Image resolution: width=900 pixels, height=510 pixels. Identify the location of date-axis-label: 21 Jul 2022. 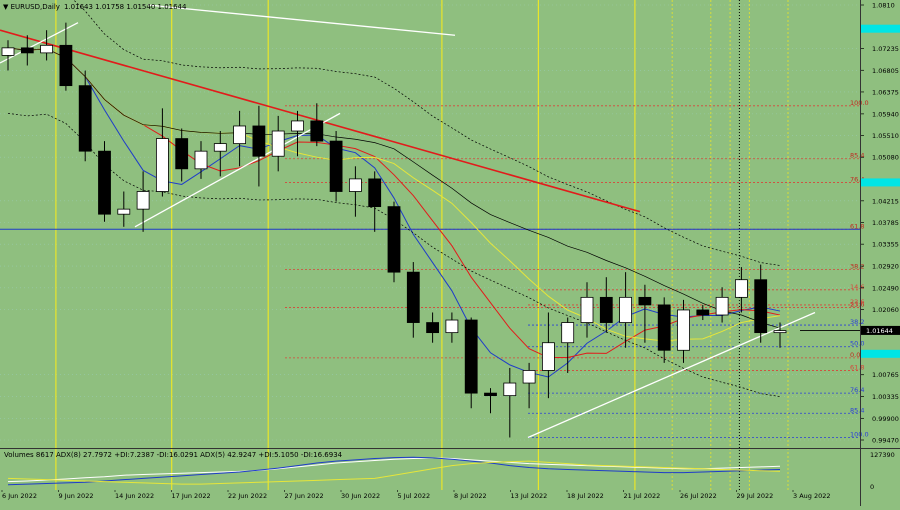
(642, 496).